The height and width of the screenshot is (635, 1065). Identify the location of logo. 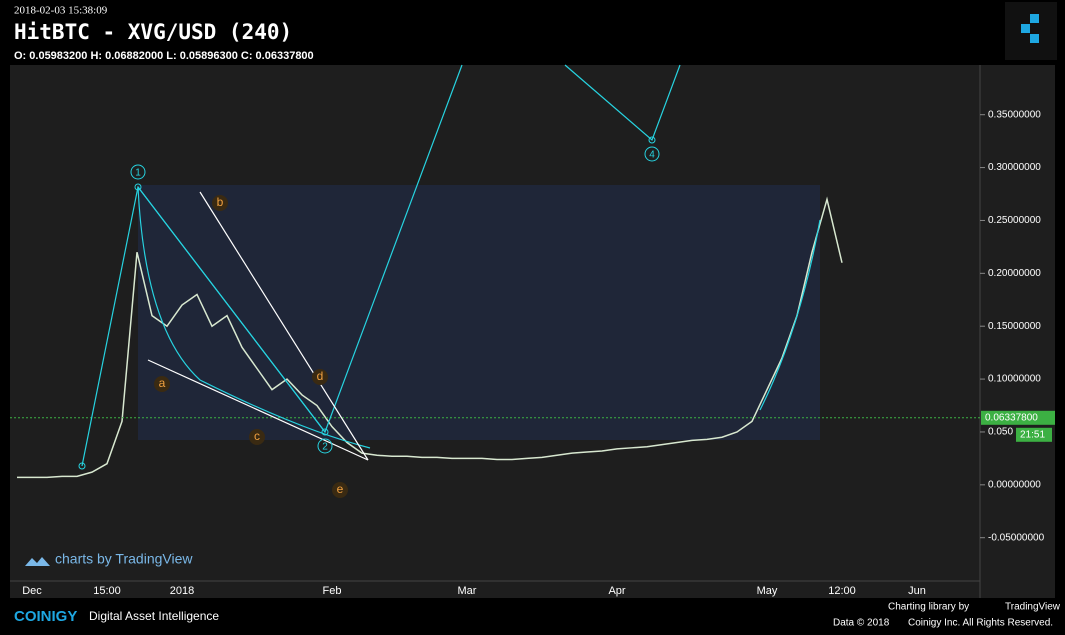
(1031, 31).